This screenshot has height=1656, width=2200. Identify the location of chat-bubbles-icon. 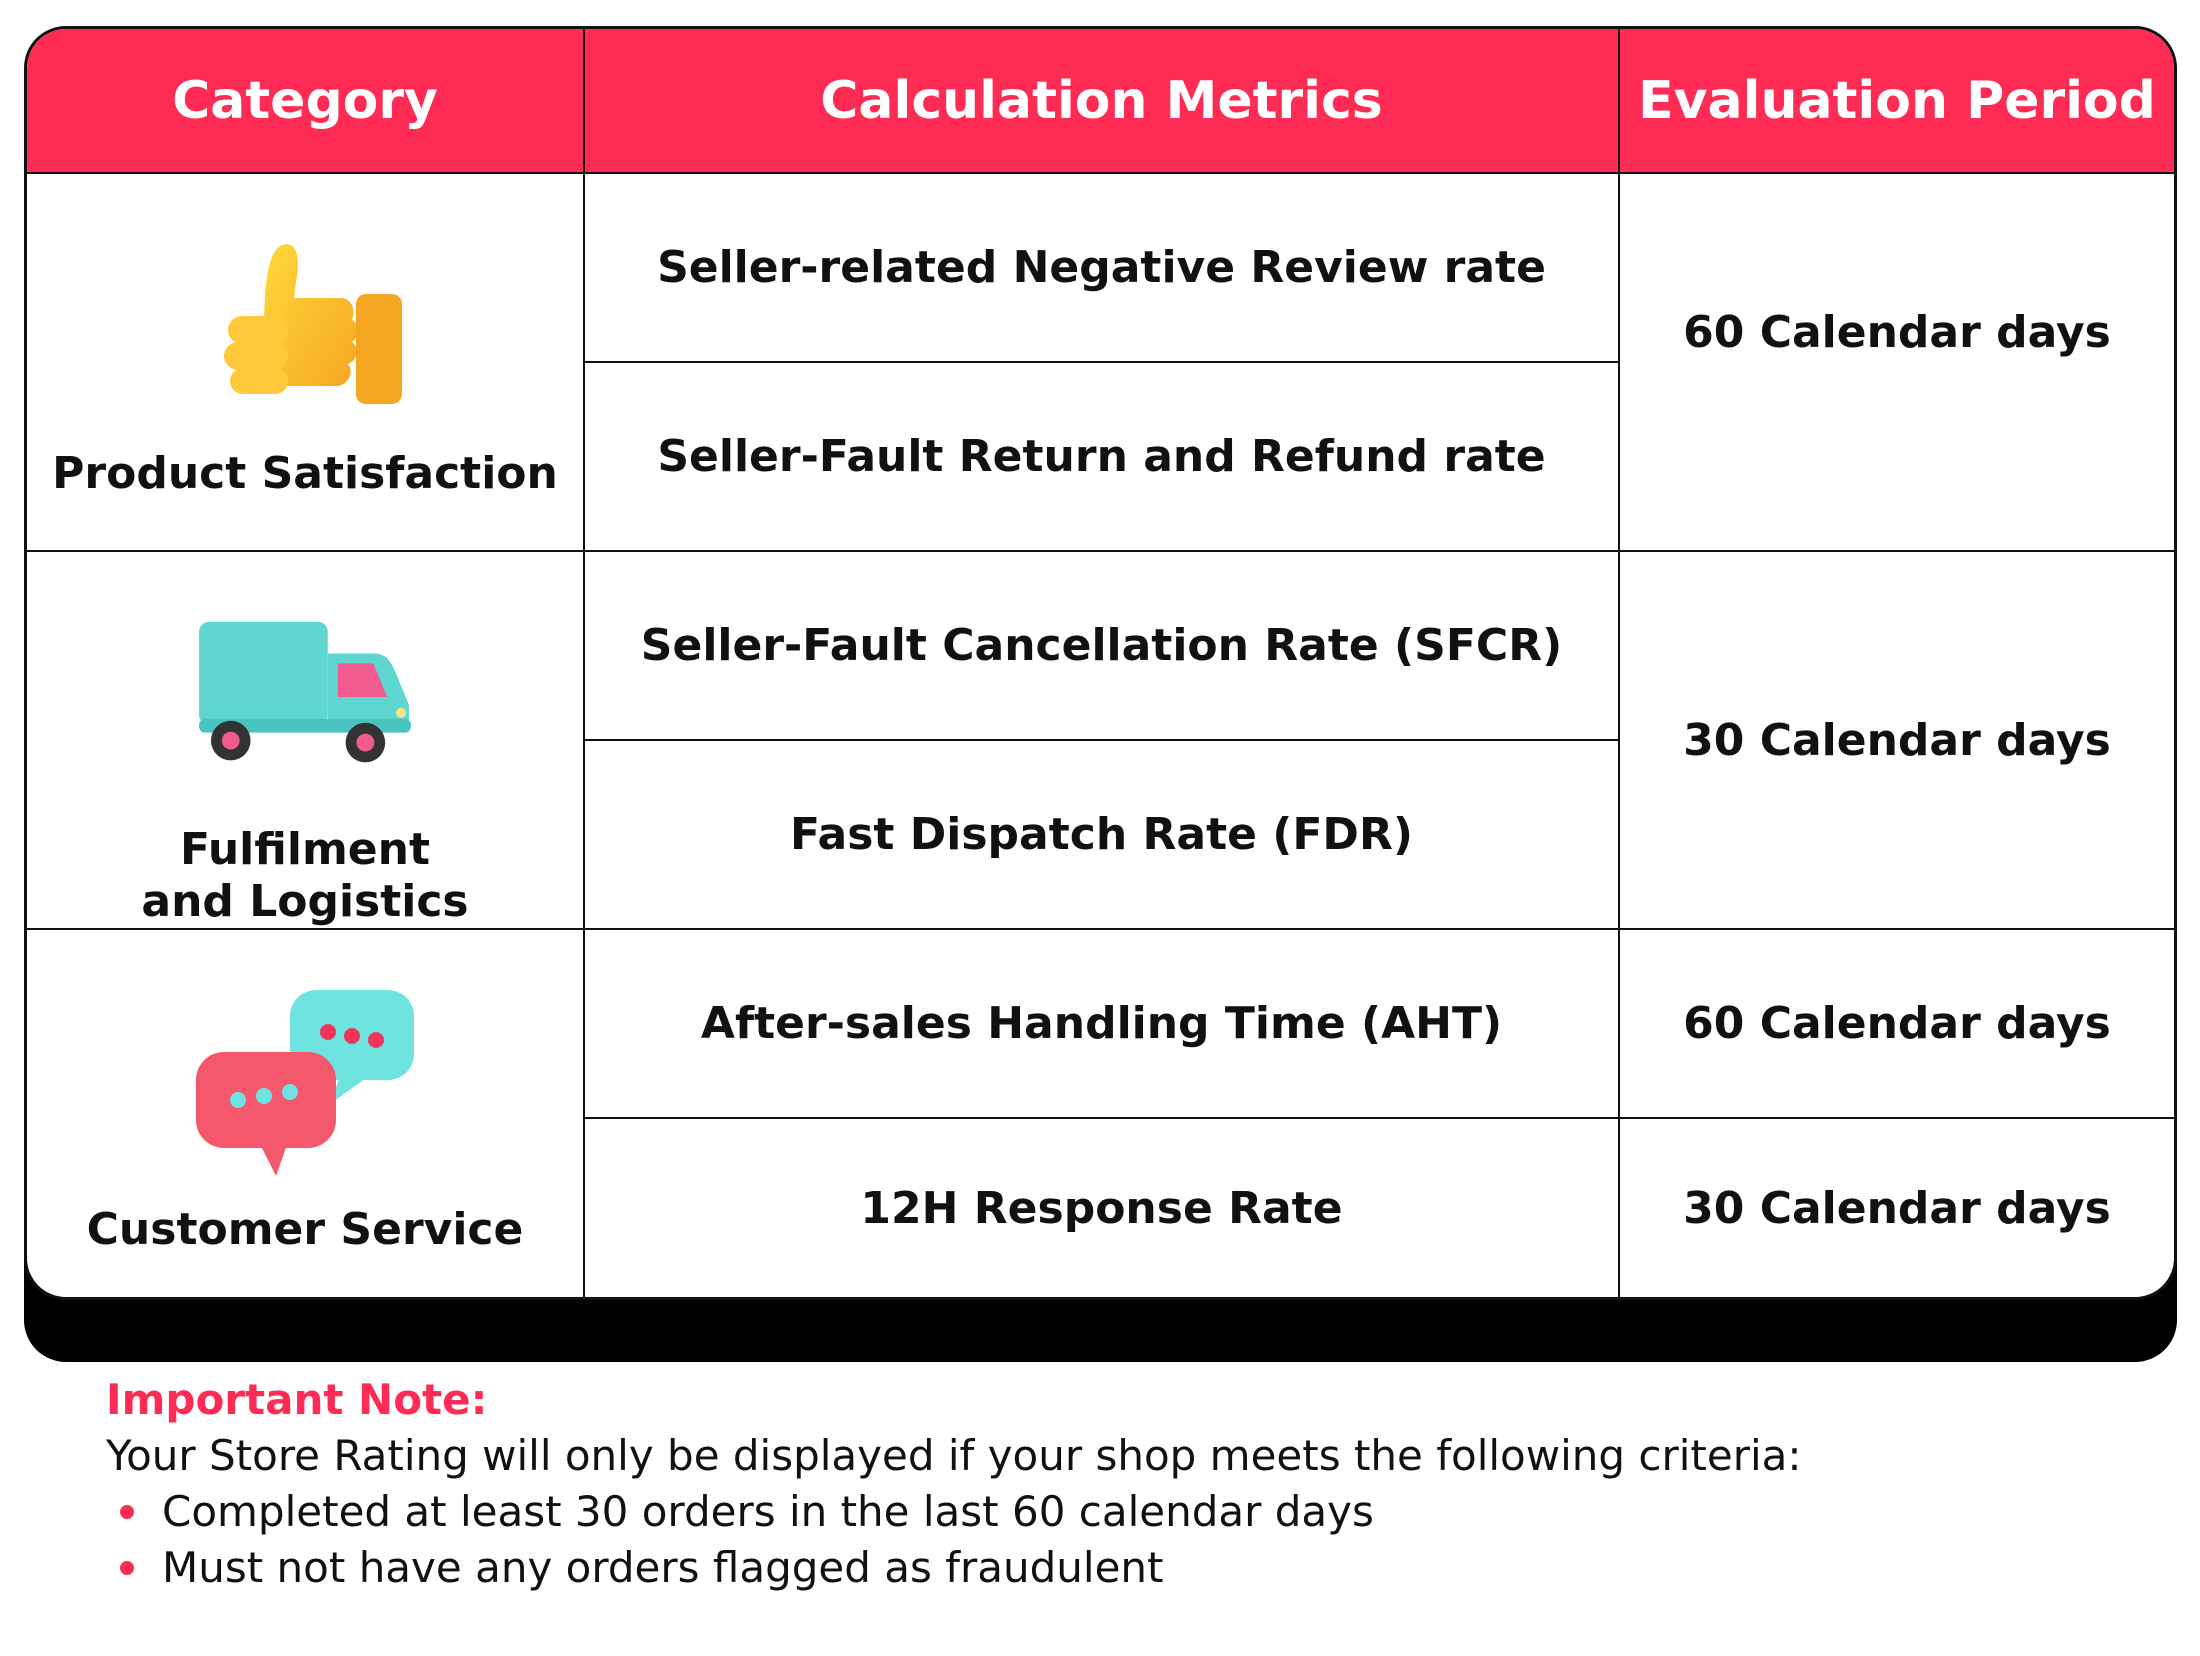
(305, 1083).